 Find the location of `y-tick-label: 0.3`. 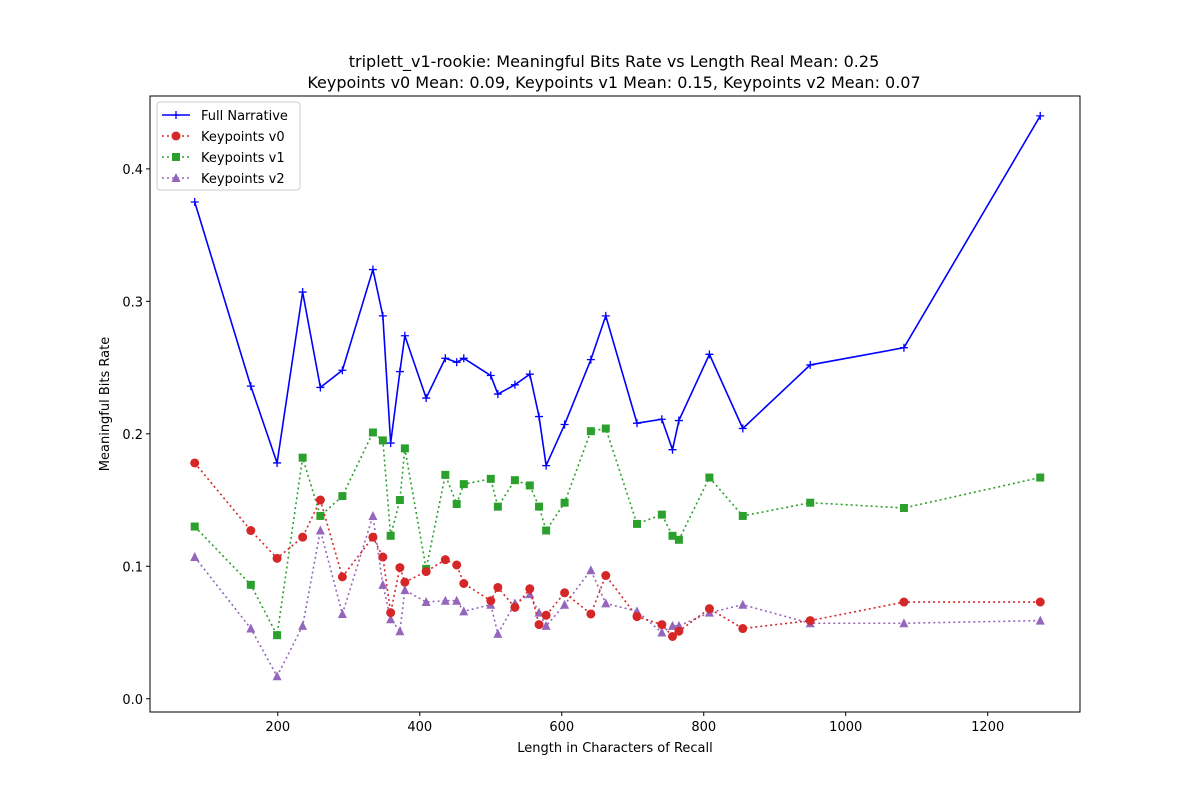

y-tick-label: 0.3 is located at coordinates (132, 302).